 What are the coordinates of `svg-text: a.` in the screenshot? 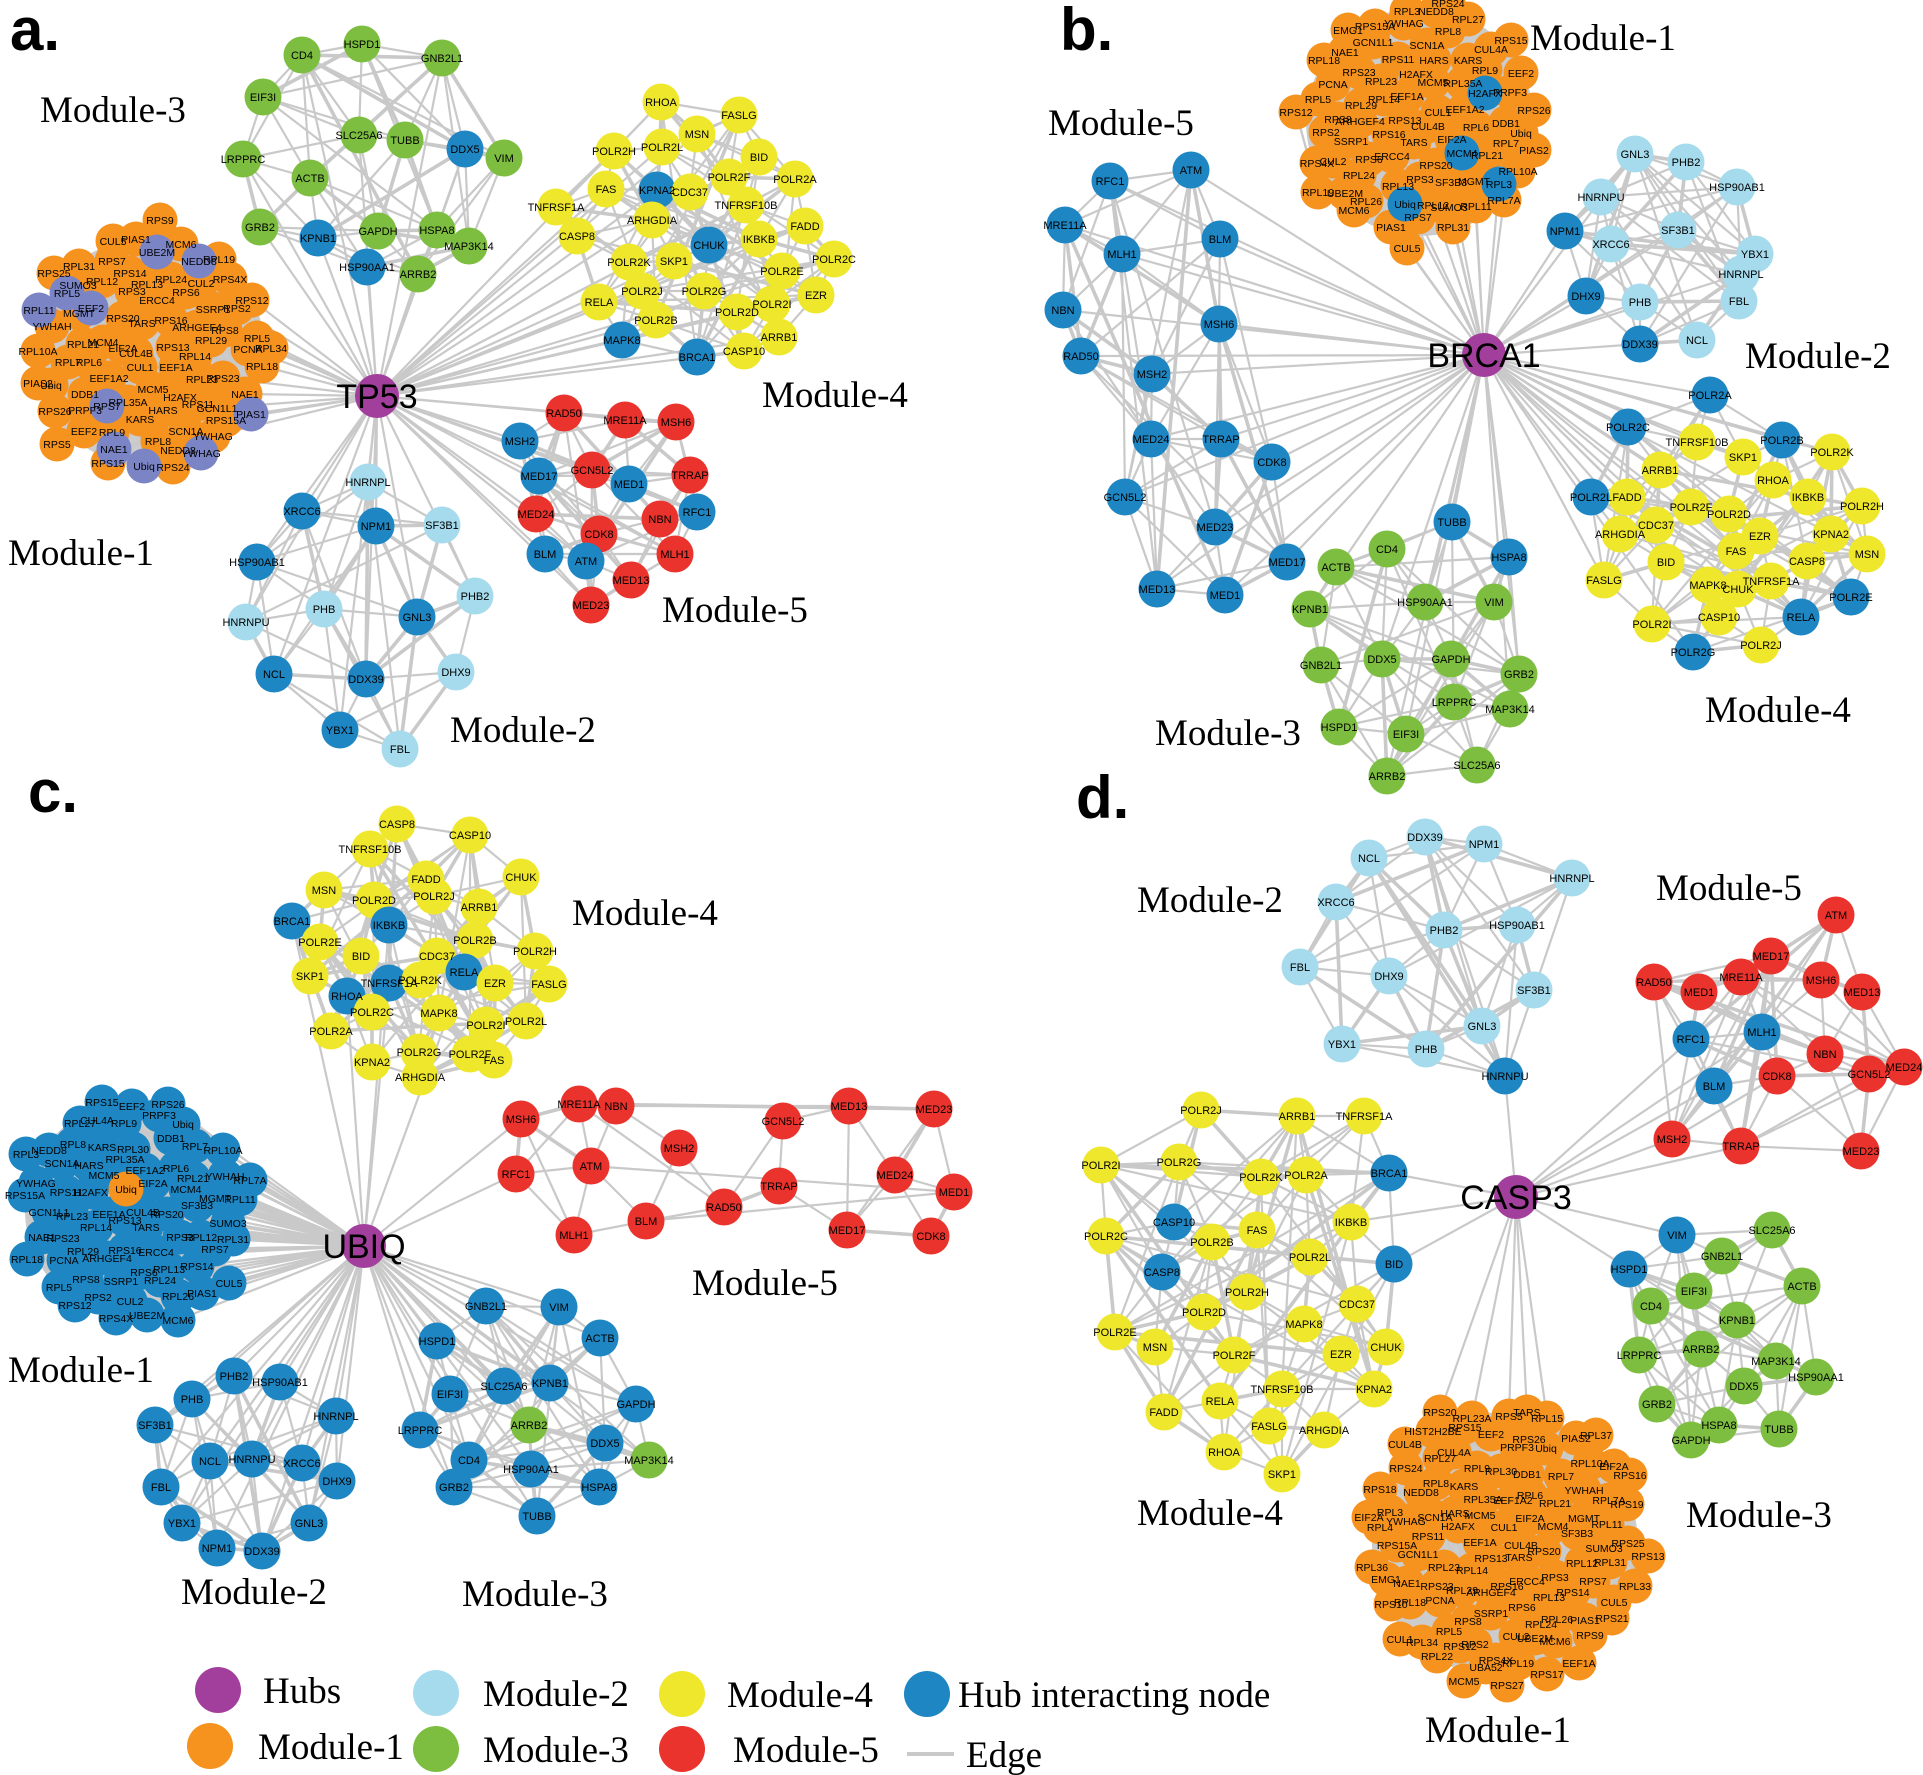 It's located at (35, 31).